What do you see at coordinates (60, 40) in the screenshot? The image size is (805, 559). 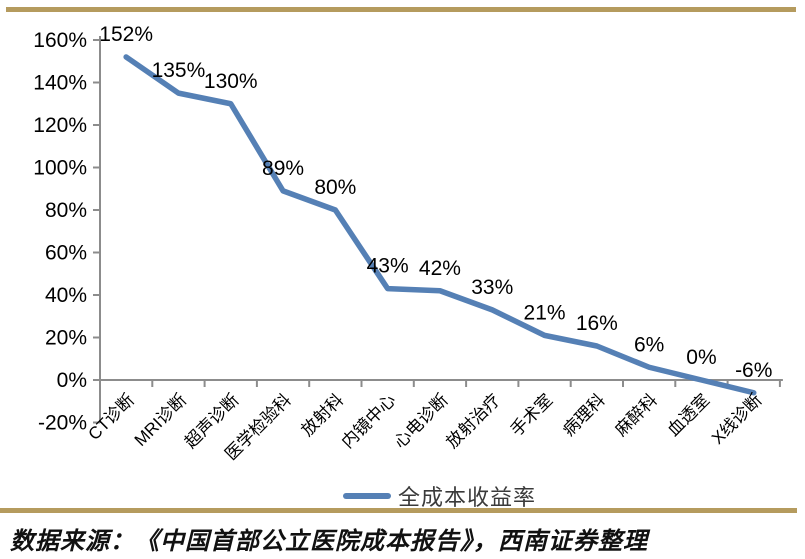 I see `y-tick-label: 160%` at bounding box center [60, 40].